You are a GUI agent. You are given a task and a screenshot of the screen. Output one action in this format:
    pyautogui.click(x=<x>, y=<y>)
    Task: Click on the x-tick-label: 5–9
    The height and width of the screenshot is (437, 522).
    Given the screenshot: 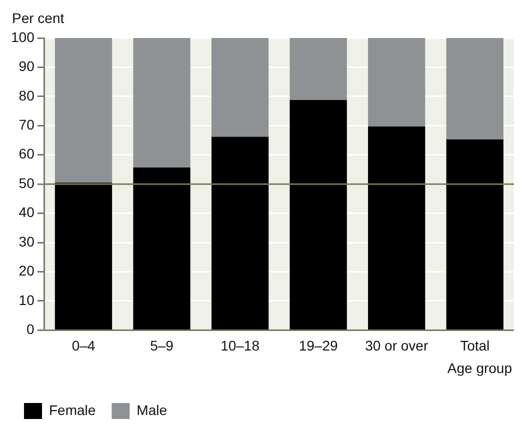 What is the action you would take?
    pyautogui.click(x=162, y=345)
    